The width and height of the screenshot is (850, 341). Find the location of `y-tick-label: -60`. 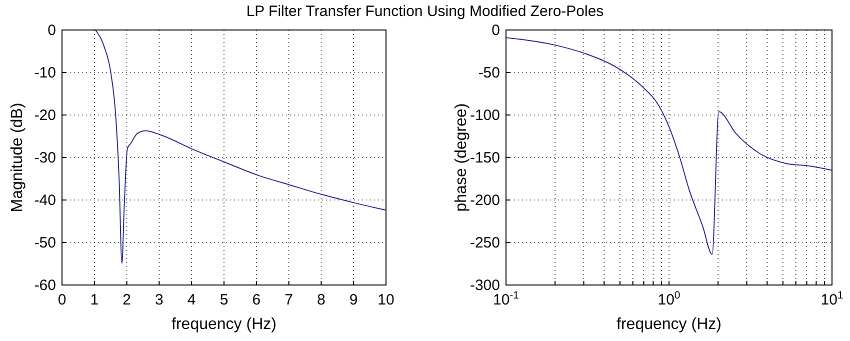

y-tick-label: -60 is located at coordinates (45, 285).